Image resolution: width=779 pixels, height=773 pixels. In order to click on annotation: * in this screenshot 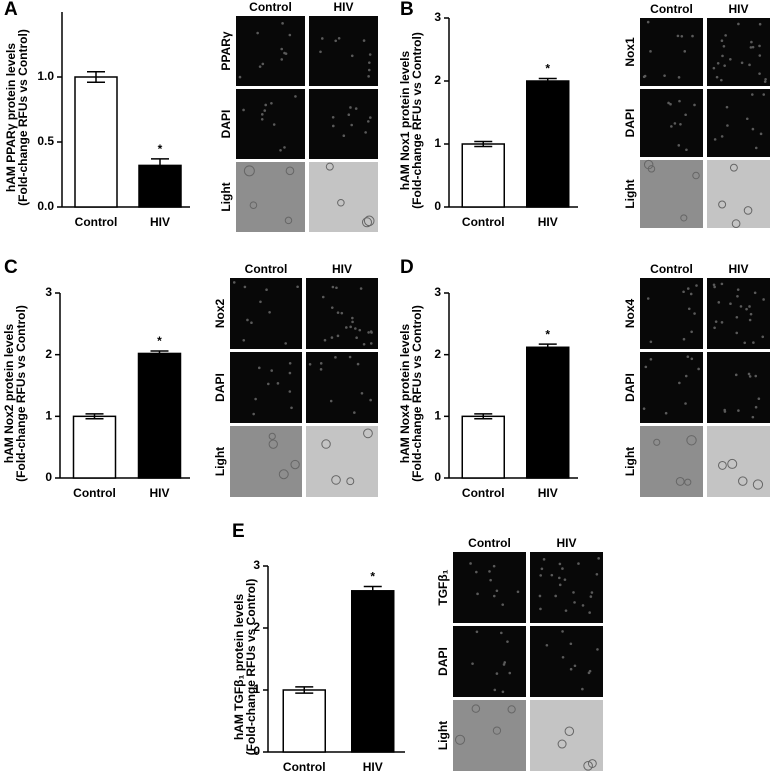, I will do `click(372, 577)`.